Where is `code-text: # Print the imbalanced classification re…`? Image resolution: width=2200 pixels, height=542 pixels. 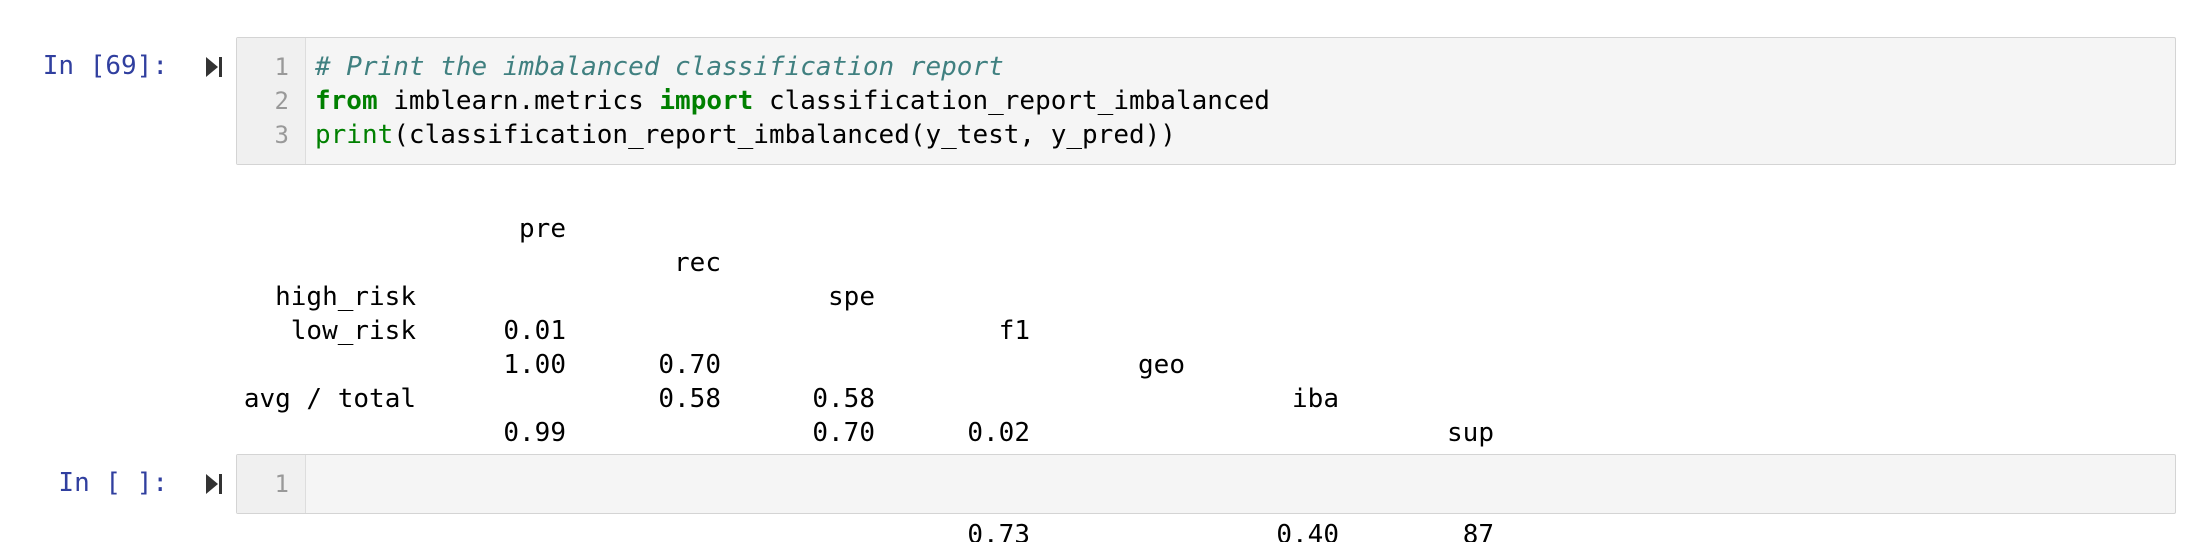 code-text: # Print the imbalanced classification re… is located at coordinates (659, 67).